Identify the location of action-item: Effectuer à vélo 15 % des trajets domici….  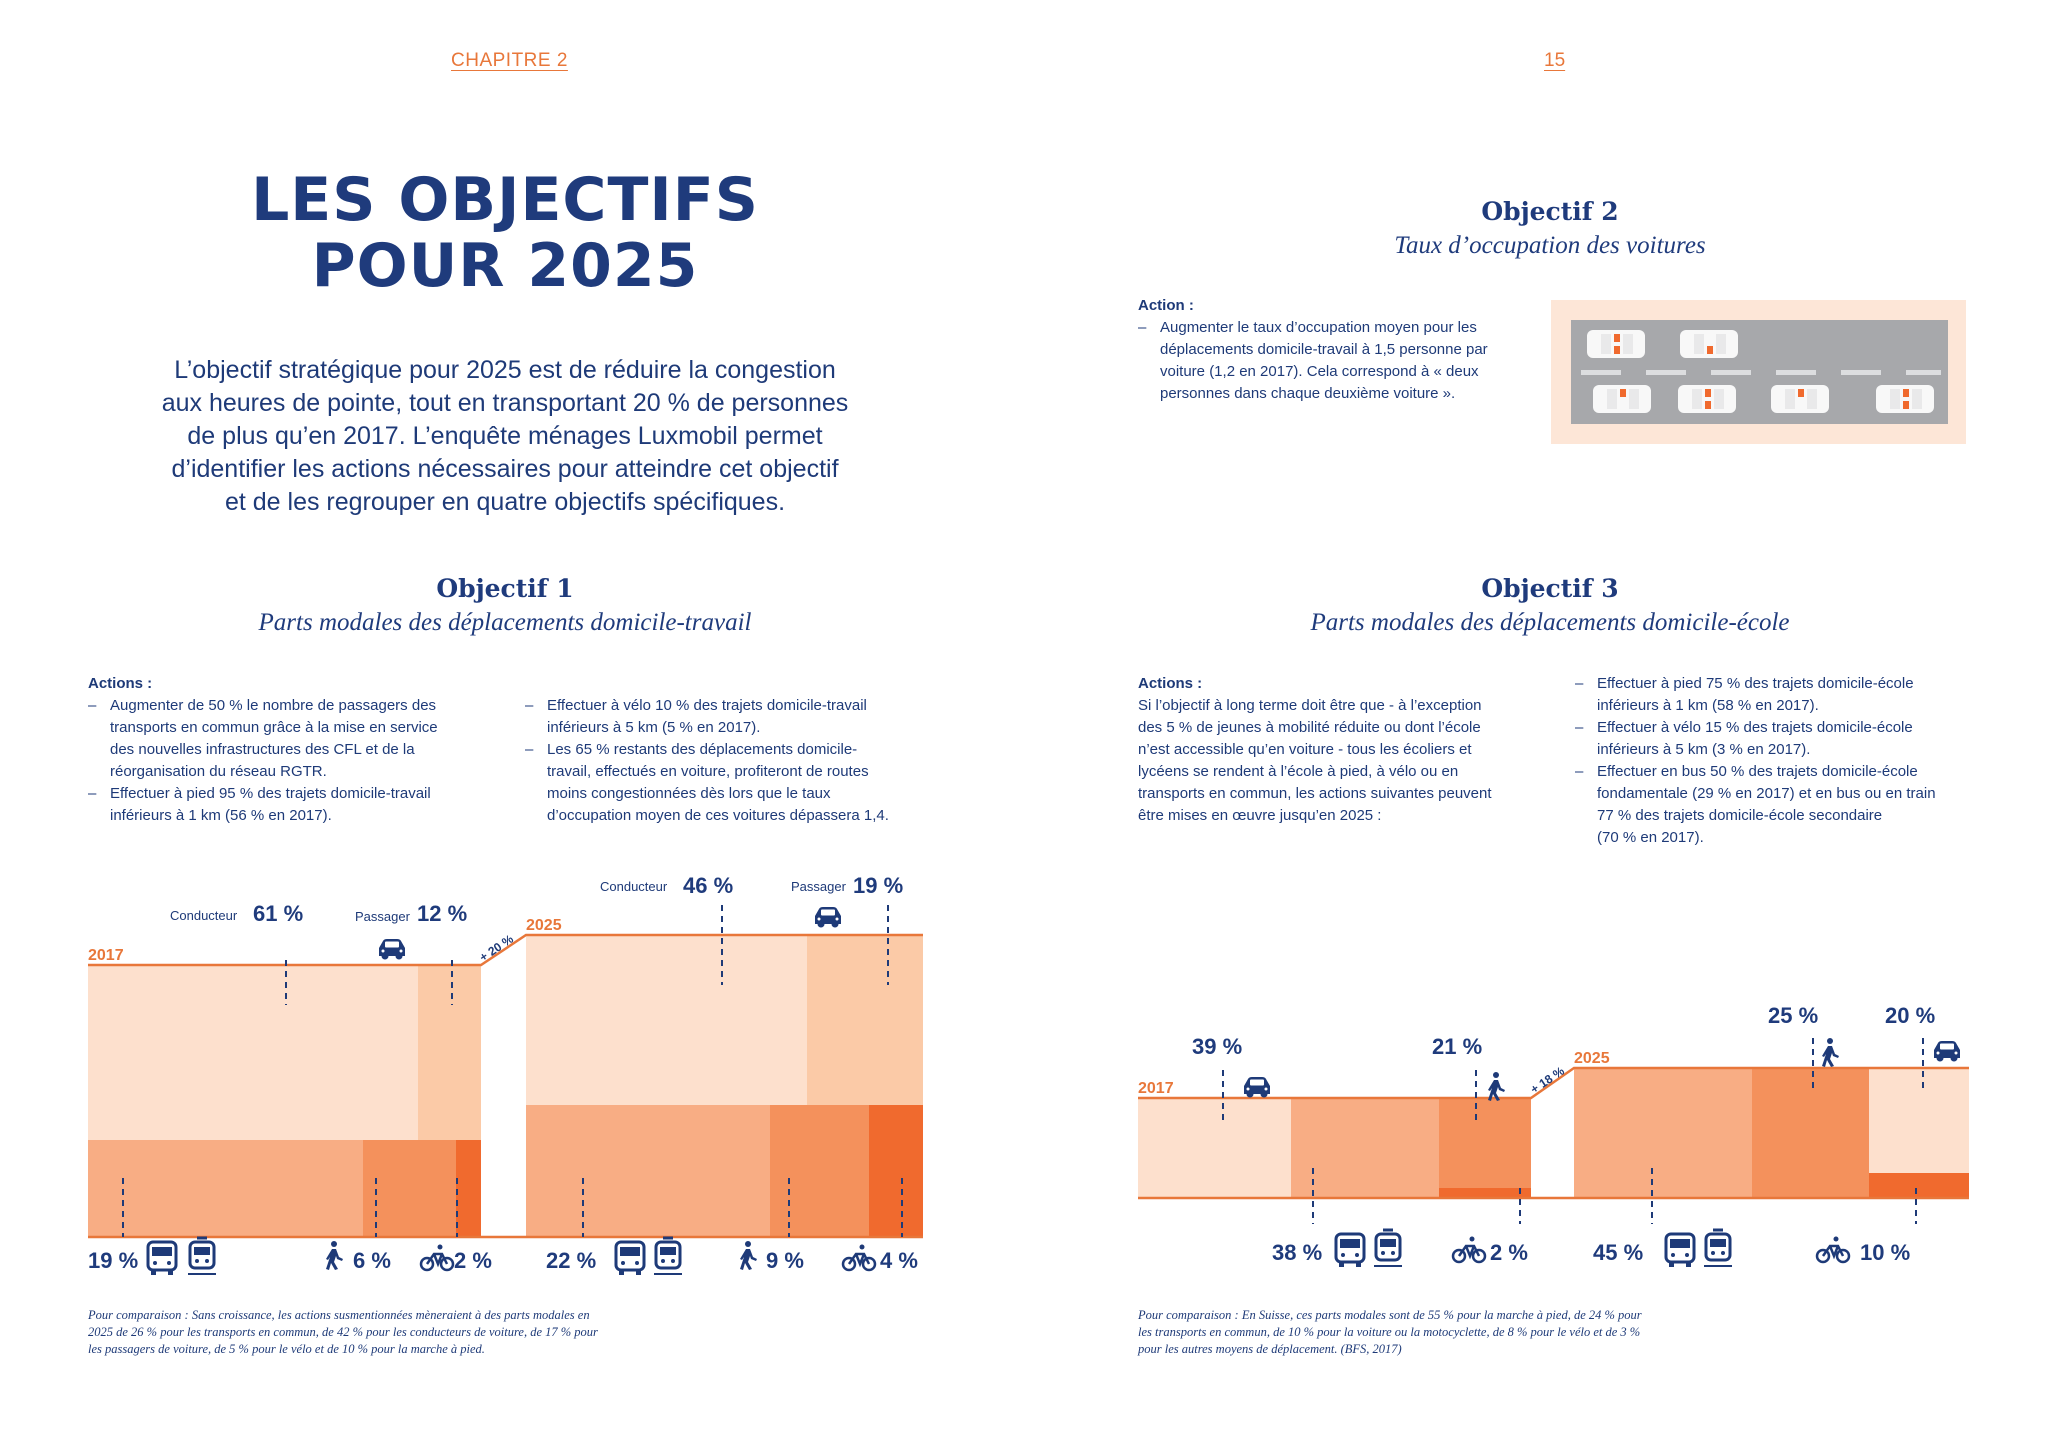
(1785, 739).